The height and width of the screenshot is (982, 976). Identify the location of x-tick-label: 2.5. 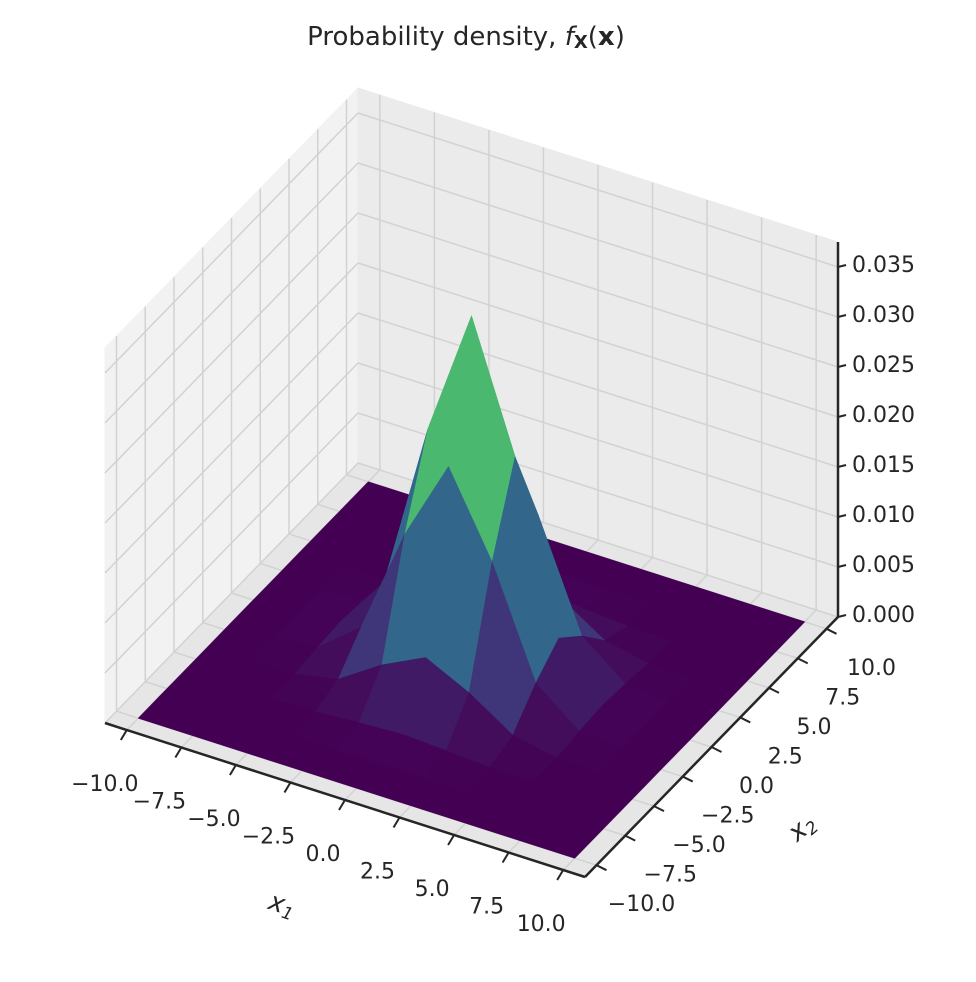
(377, 872).